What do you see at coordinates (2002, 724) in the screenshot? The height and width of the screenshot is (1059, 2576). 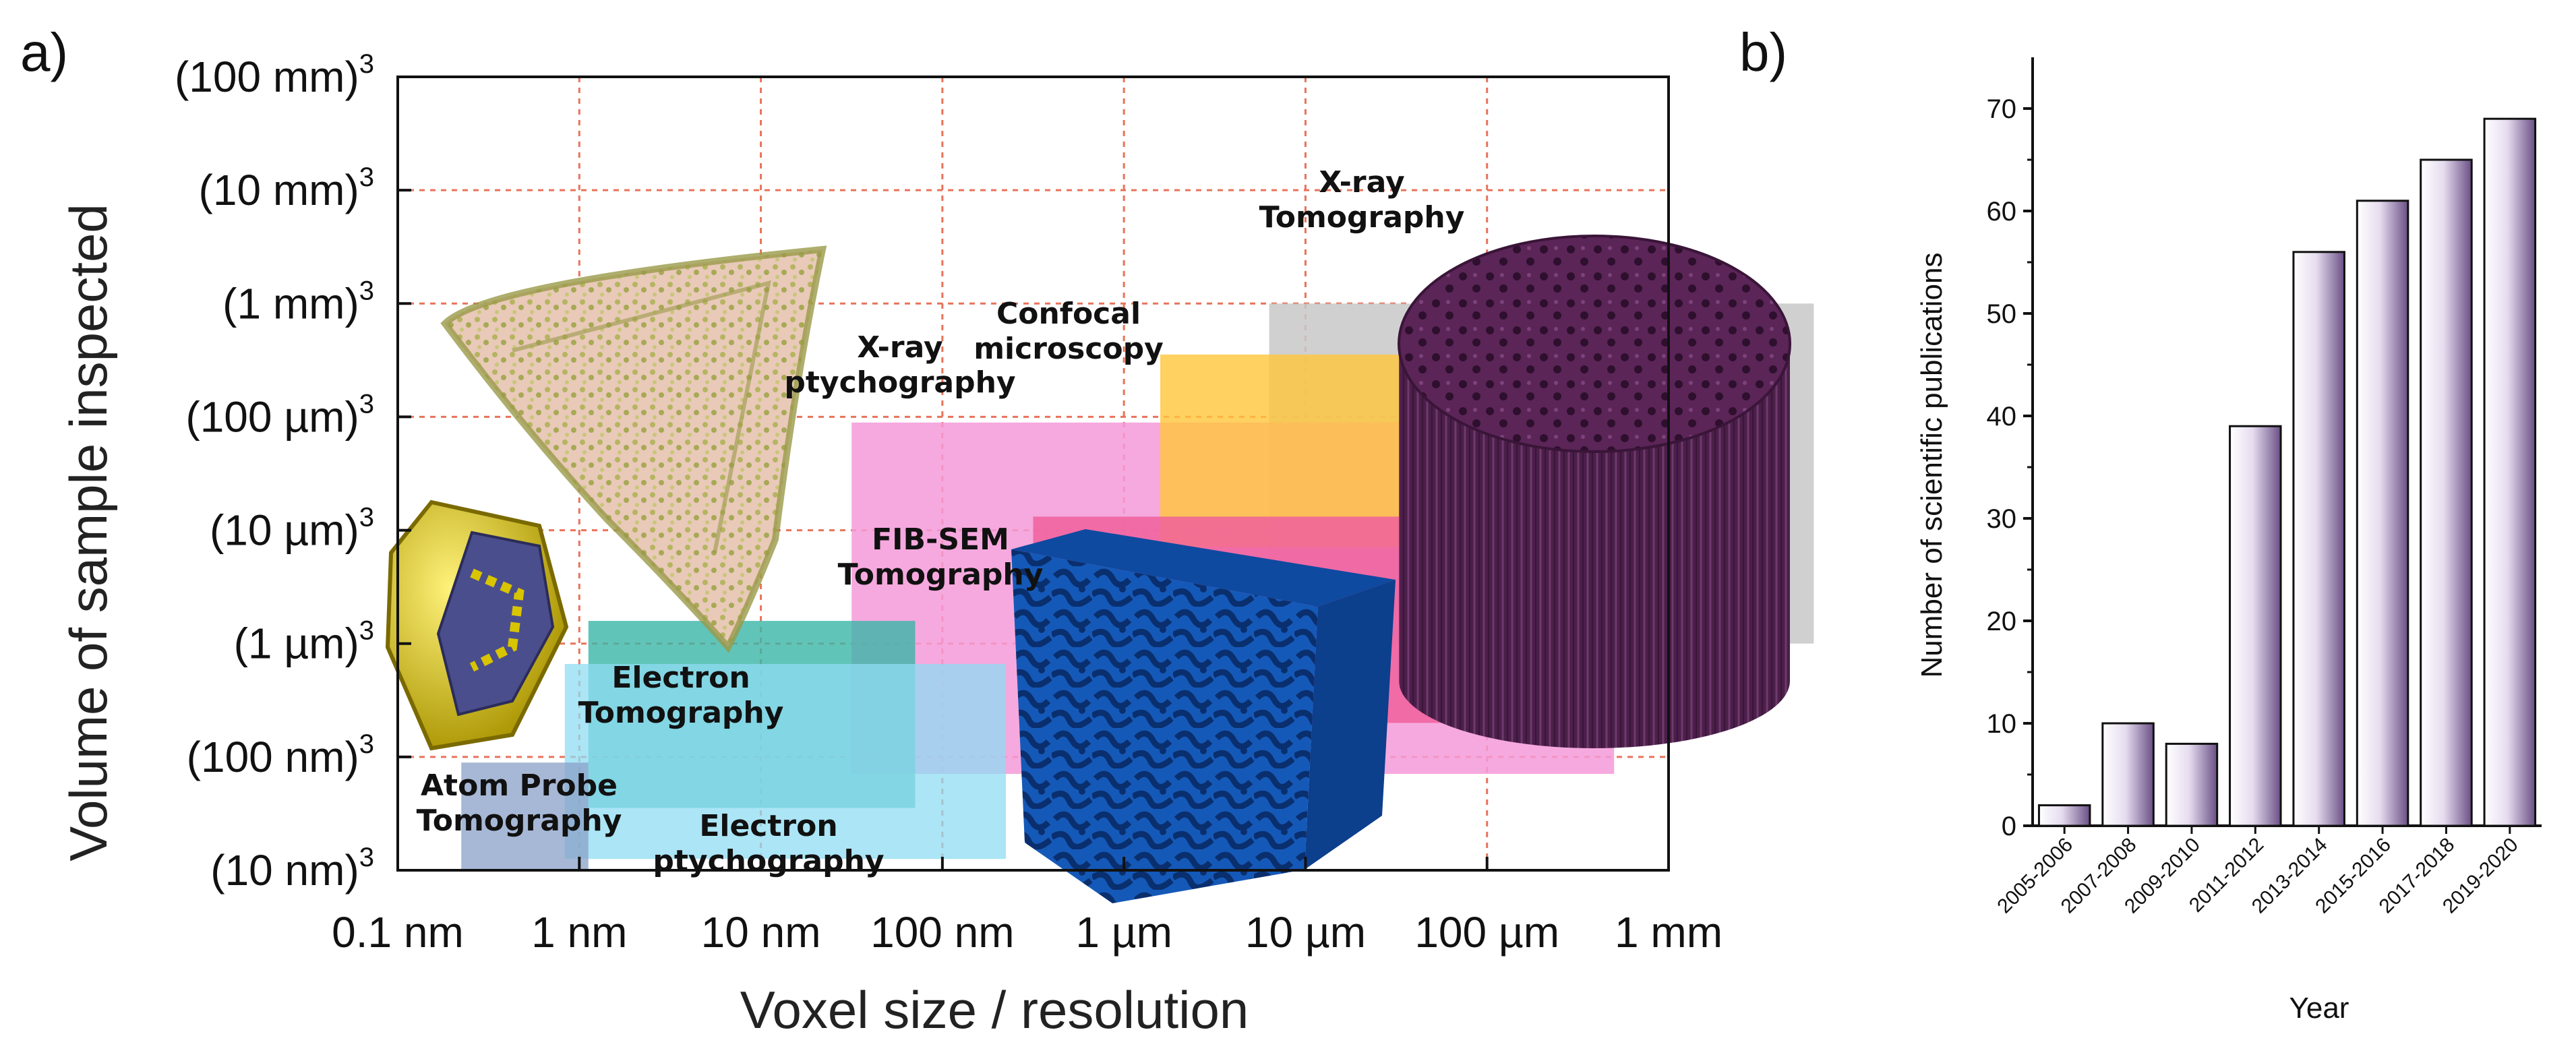 I see `b-y-tick-label: 10` at bounding box center [2002, 724].